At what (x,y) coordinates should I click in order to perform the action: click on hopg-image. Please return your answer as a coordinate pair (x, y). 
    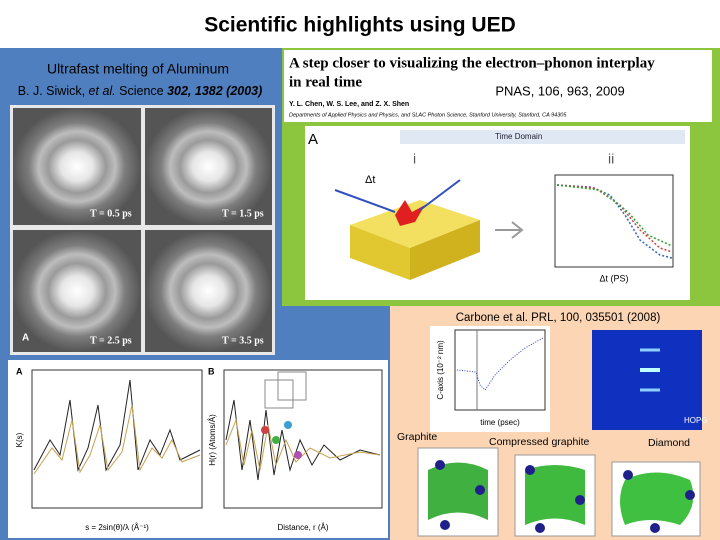
    Looking at the image, I should click on (647, 380).